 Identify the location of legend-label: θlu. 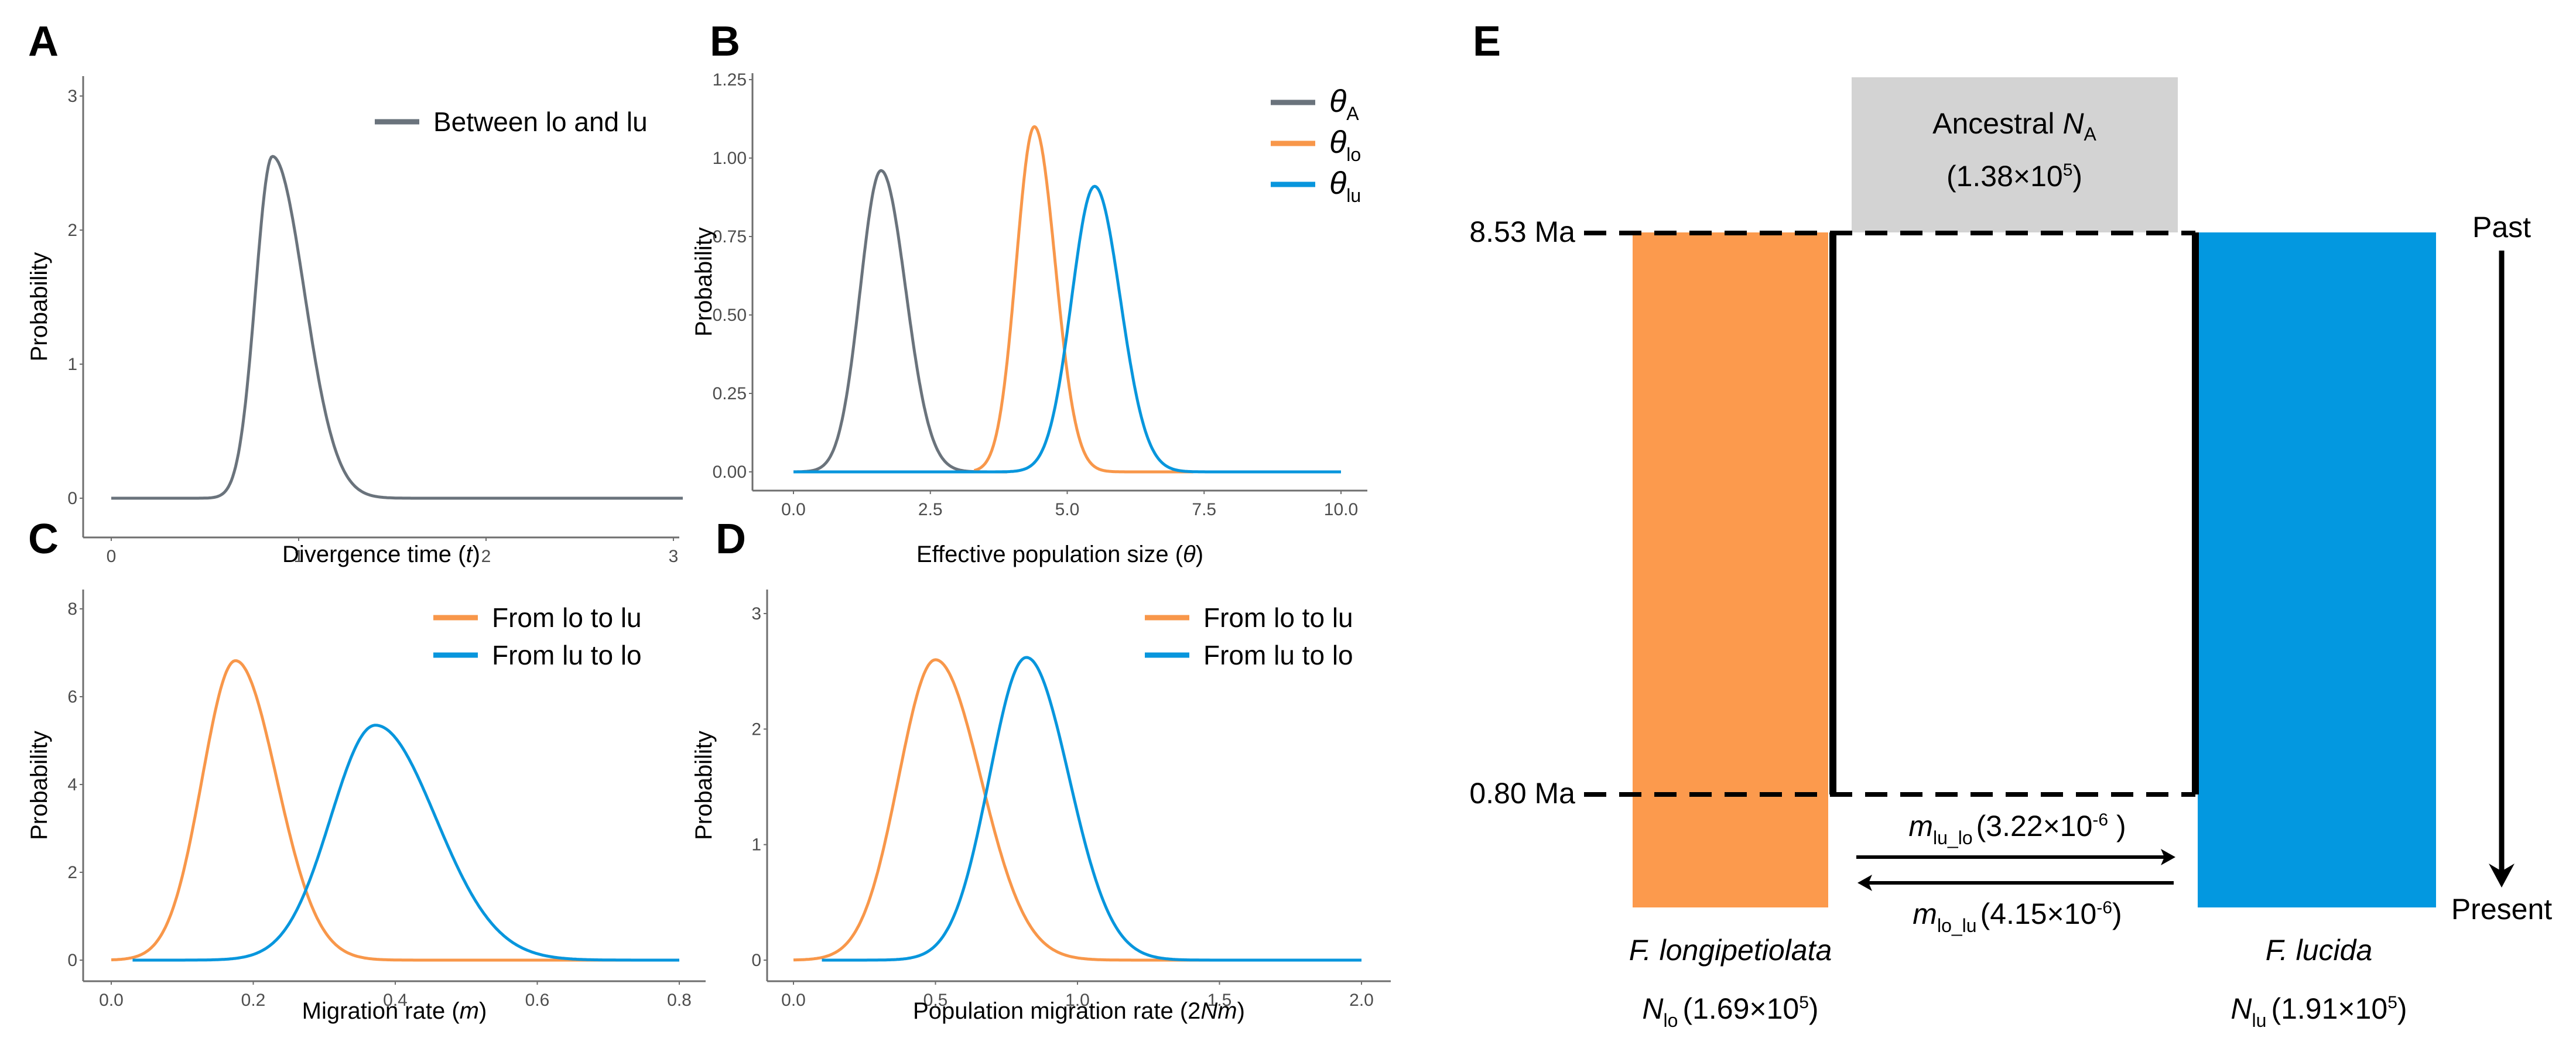
(1345, 186).